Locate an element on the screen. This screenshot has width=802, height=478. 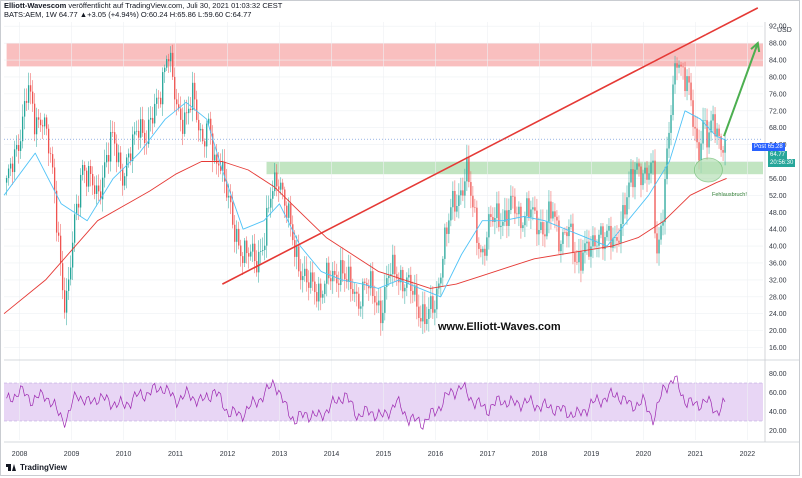
price-tick-label: 40.00 is located at coordinates (778, 247).